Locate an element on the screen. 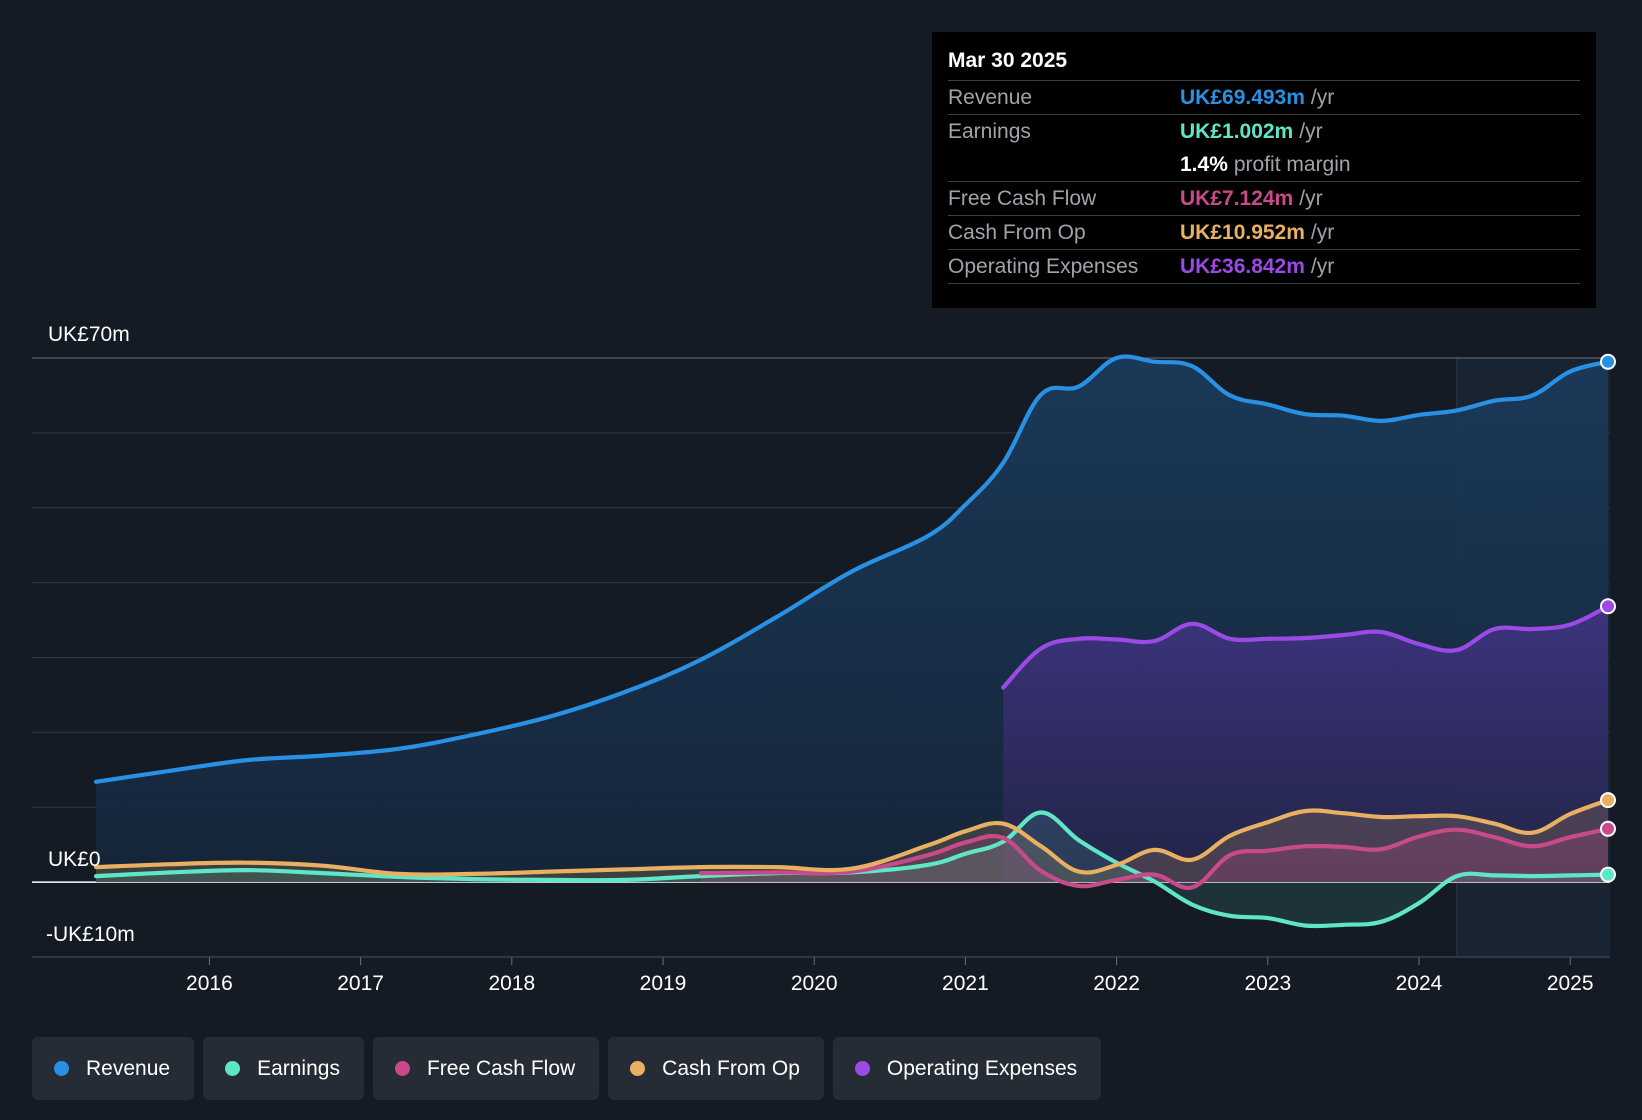  tooltip-row-earnings: Earnings UK£1.002m /yr is located at coordinates (1264, 131).